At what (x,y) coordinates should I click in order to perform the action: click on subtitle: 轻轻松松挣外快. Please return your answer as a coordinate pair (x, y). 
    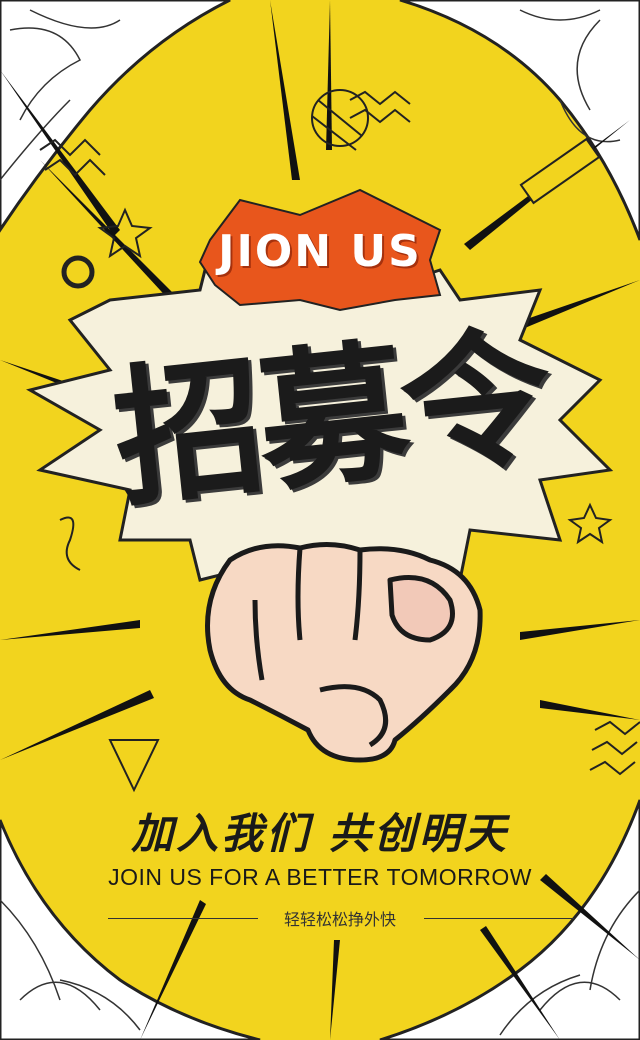
    Looking at the image, I should click on (339, 919).